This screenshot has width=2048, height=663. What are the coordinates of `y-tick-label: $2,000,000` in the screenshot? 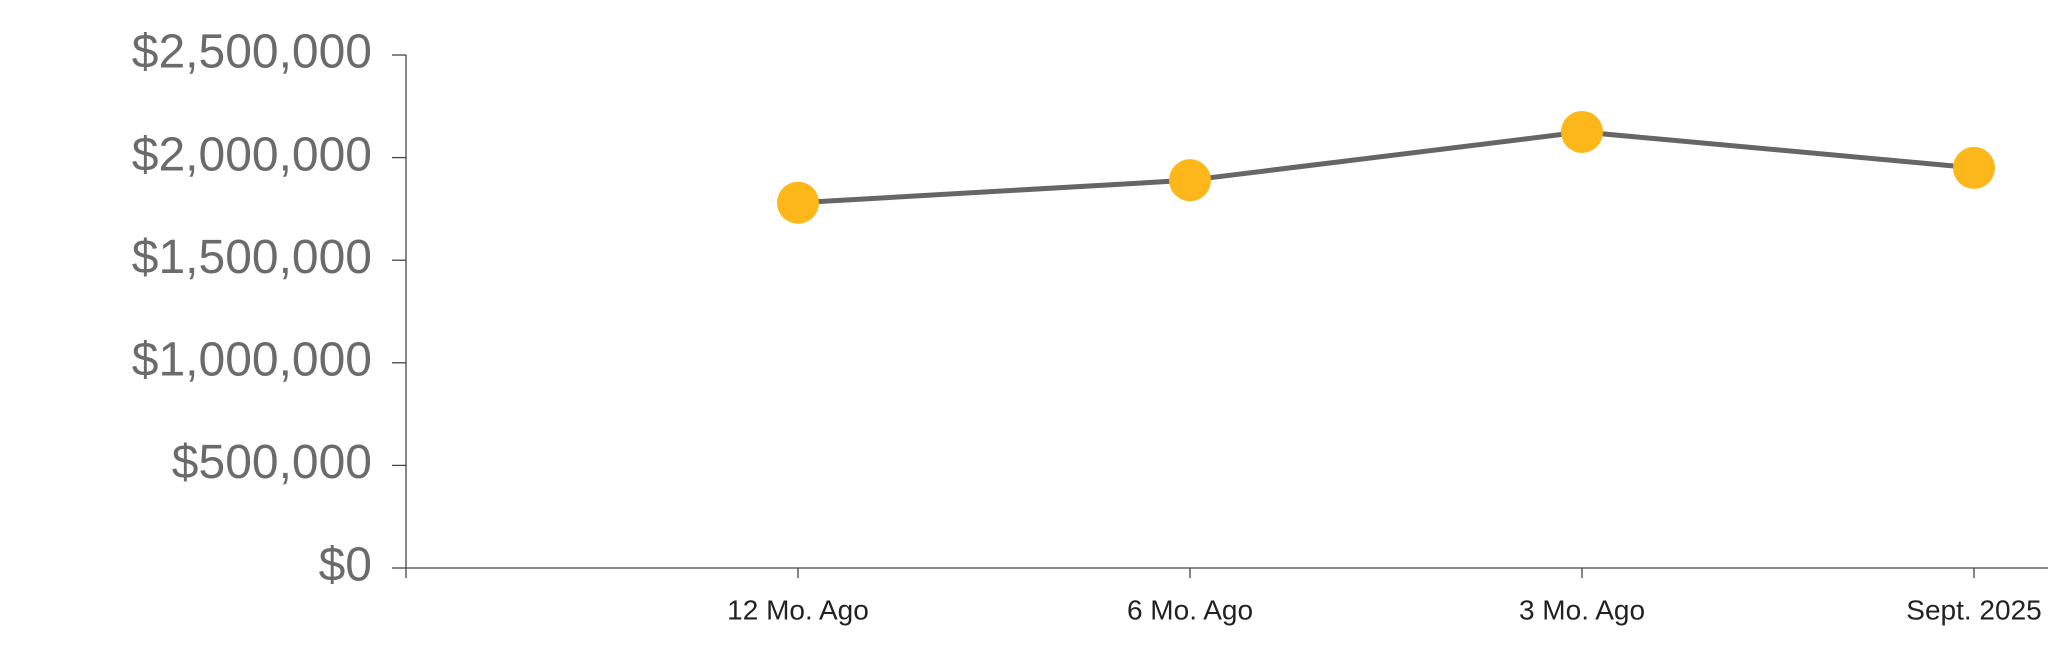 It's located at (252, 154).